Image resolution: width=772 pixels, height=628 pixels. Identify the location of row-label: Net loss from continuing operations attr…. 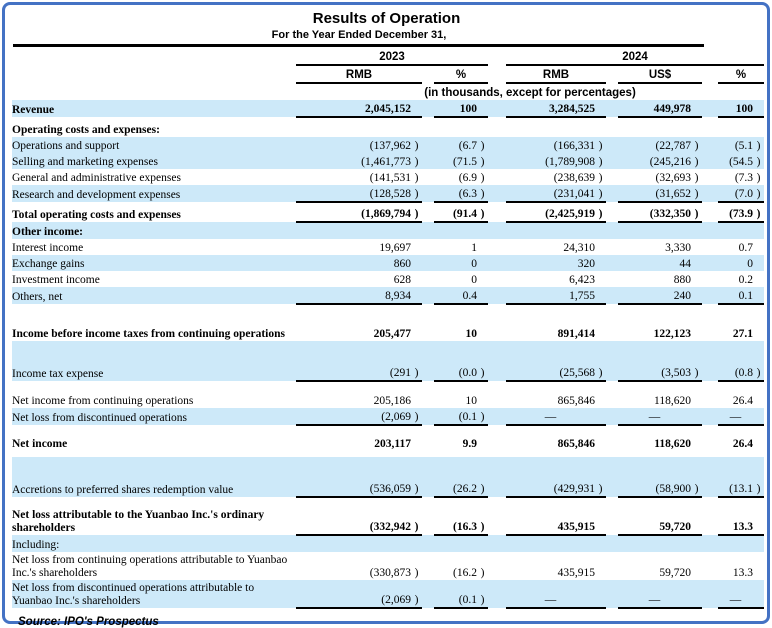
(150, 567).